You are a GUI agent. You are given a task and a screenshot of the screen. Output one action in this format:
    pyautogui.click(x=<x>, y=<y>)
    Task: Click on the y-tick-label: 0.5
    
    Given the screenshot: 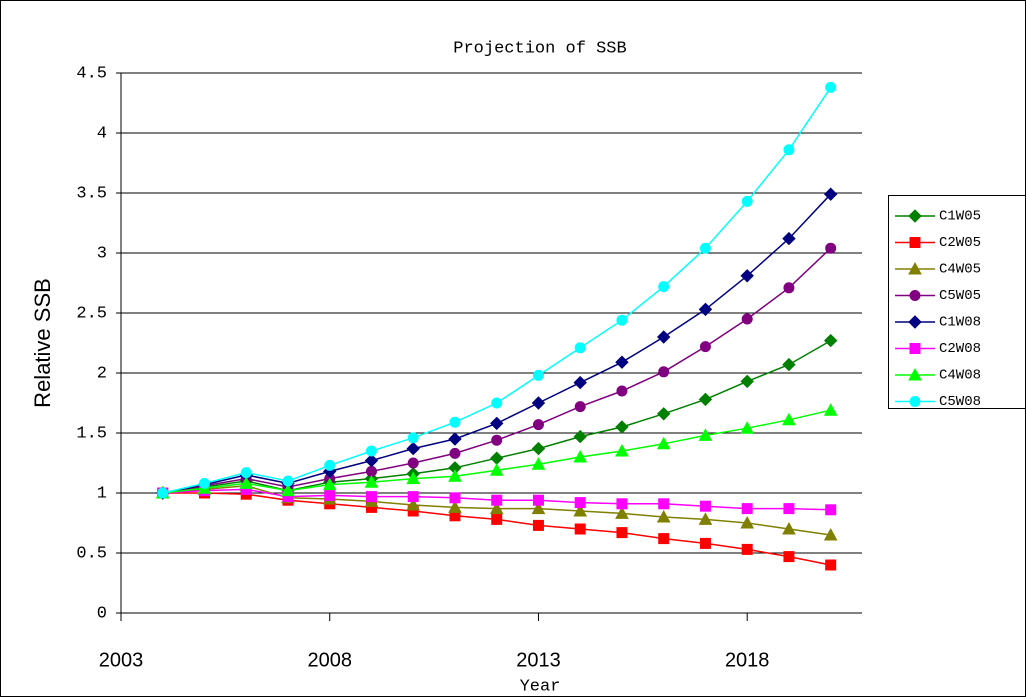 What is the action you would take?
    pyautogui.click(x=91, y=553)
    